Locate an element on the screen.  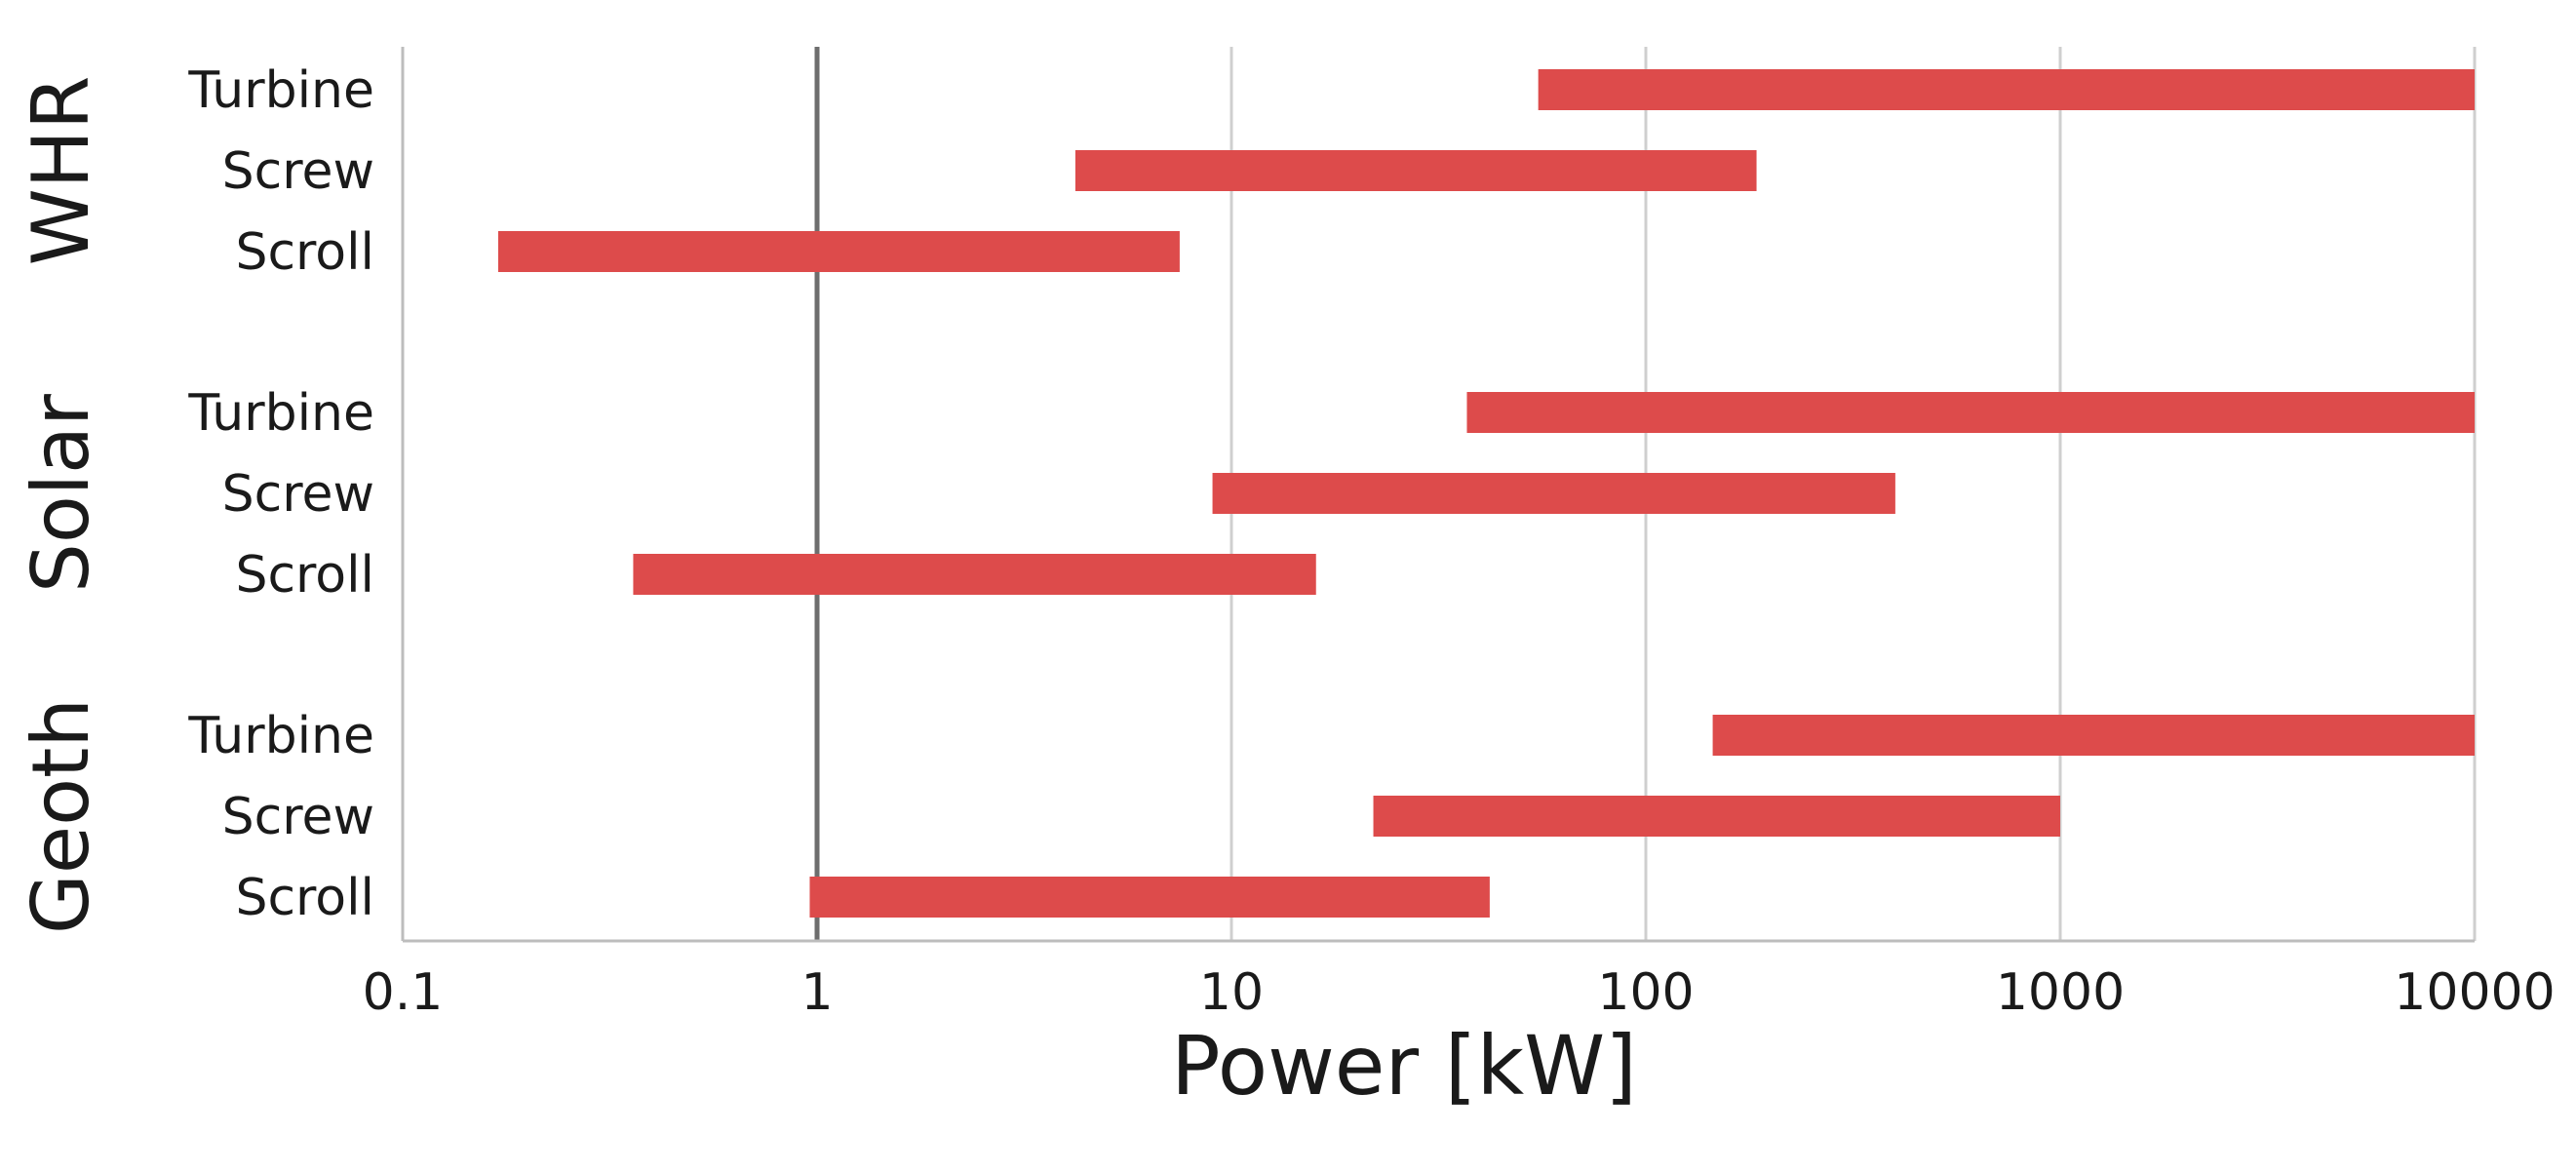
group-label: WHR is located at coordinates (61, 171).